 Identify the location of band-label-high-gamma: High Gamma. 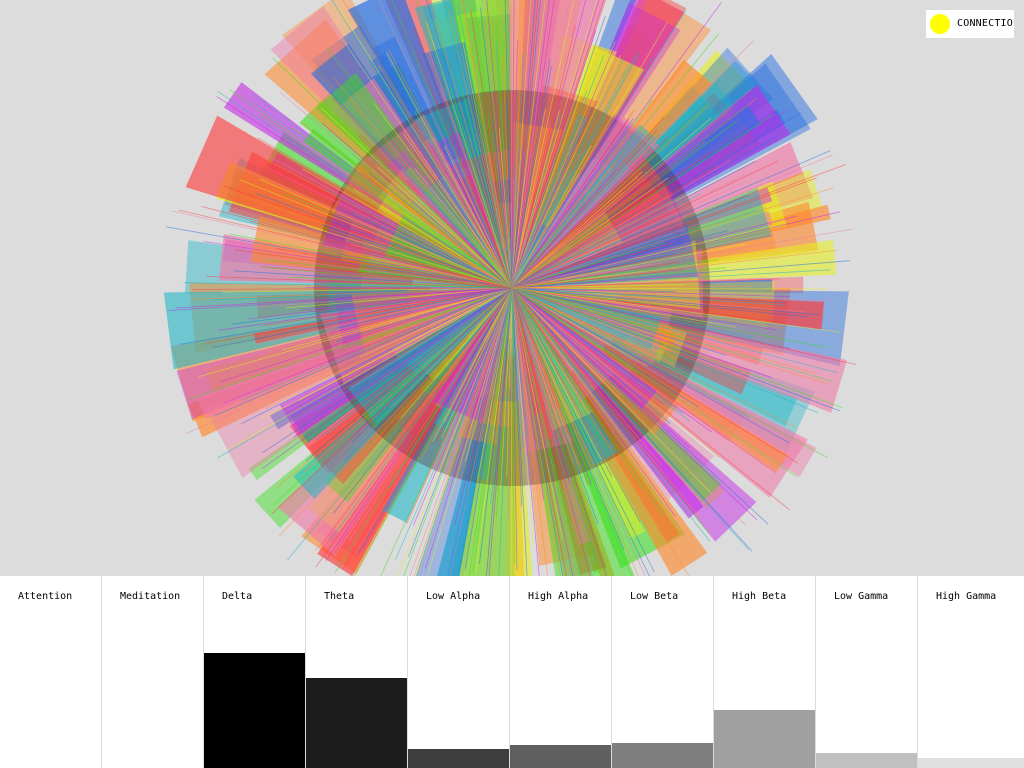
(966, 596).